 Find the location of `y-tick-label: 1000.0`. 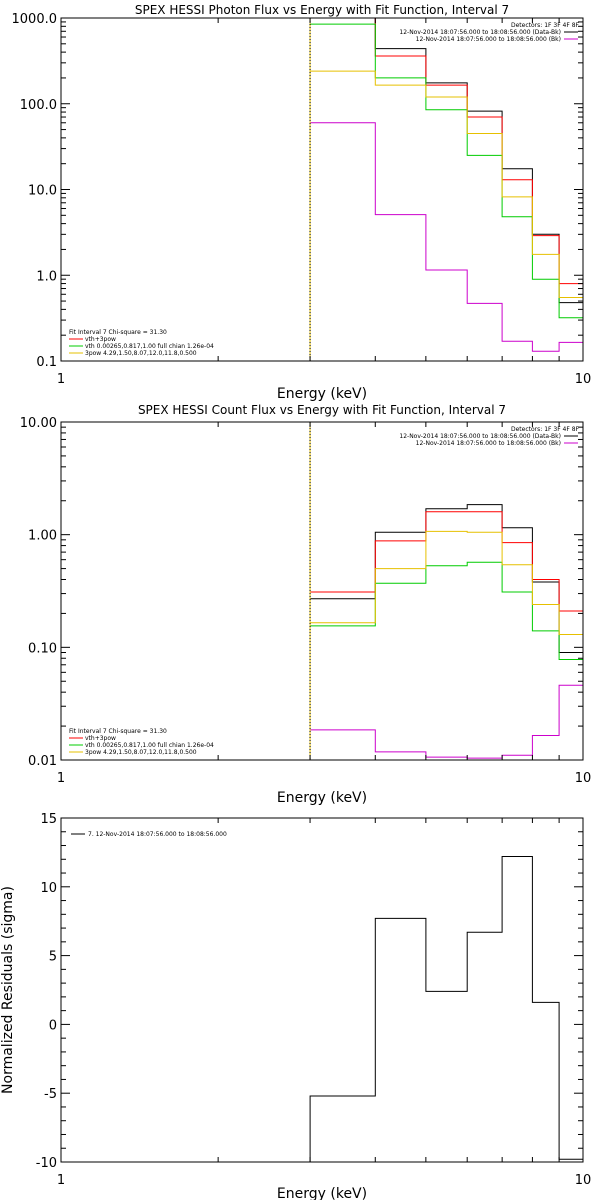

y-tick-label: 1000.0 is located at coordinates (35, 19).